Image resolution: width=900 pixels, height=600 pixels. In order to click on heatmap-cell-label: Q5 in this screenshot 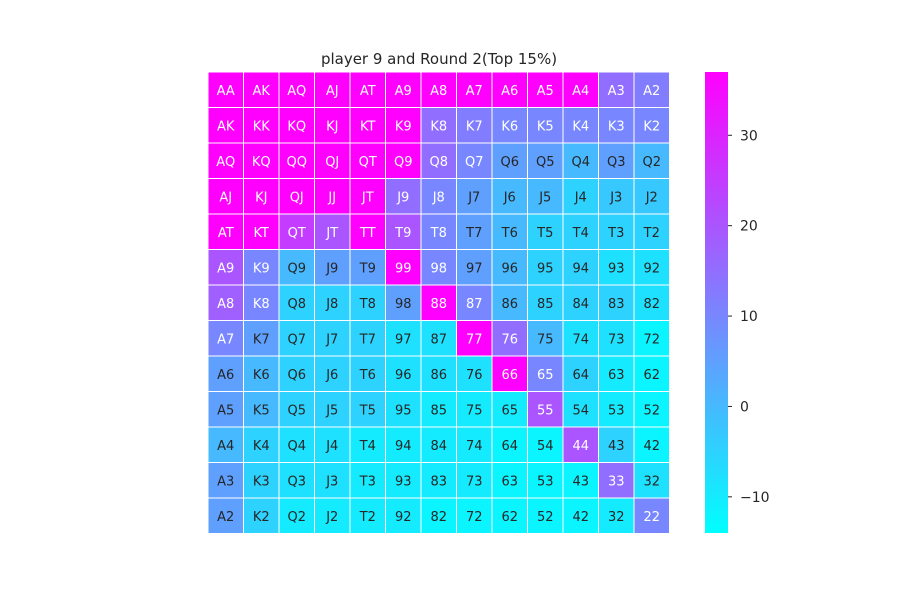, I will do `click(545, 162)`.